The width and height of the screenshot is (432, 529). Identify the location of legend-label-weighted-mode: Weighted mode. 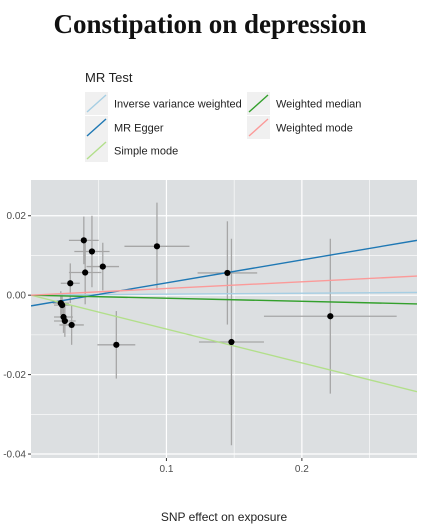
(314, 129).